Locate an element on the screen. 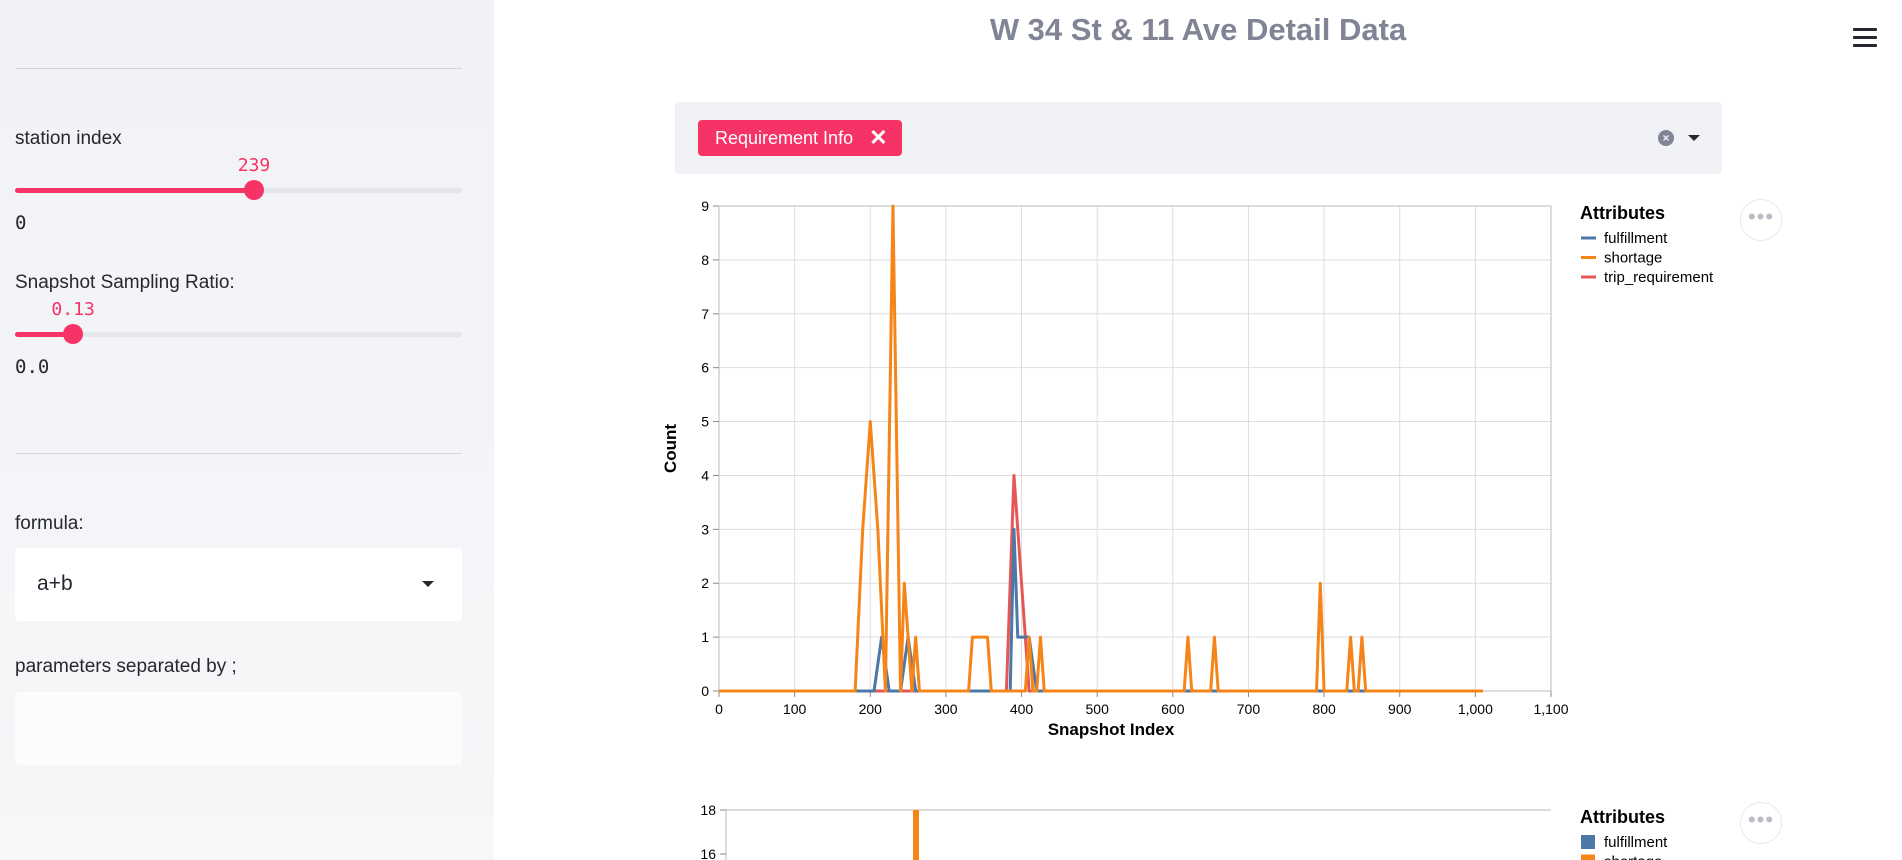  attribute-multiselect: Requirement Info ✕ × is located at coordinates (1198, 138).